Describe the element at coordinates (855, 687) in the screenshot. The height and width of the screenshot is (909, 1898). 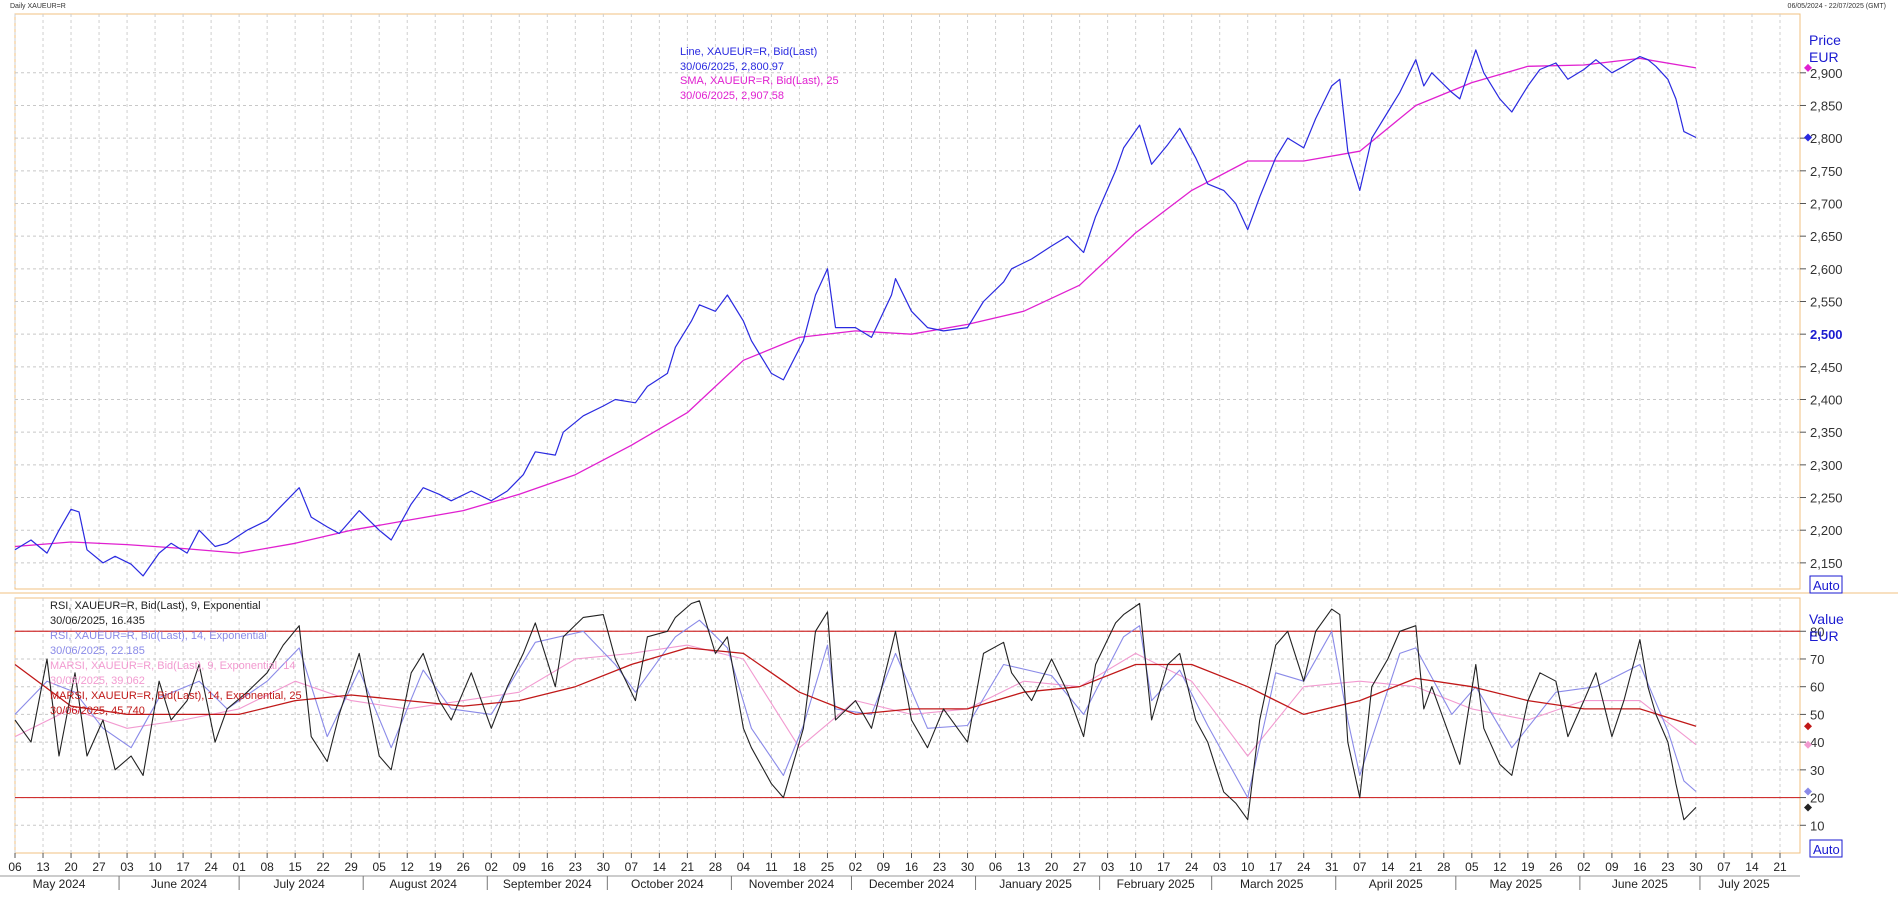
I see `marsi-14-line` at that location.